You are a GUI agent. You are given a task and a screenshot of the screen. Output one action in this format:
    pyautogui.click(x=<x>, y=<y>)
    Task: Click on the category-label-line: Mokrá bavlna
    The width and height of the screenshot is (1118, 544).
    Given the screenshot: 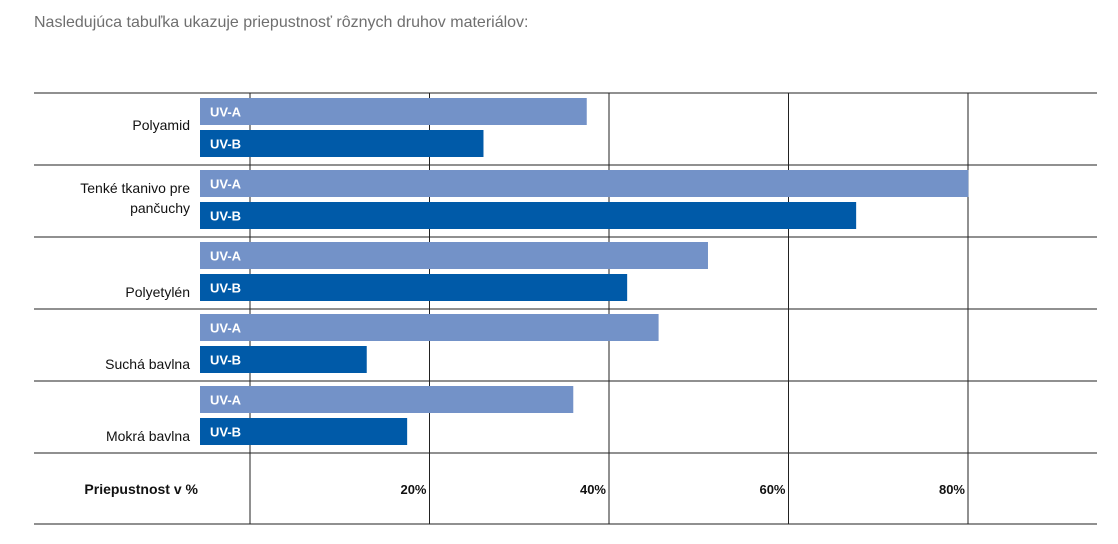 What is the action you would take?
    pyautogui.click(x=148, y=436)
    